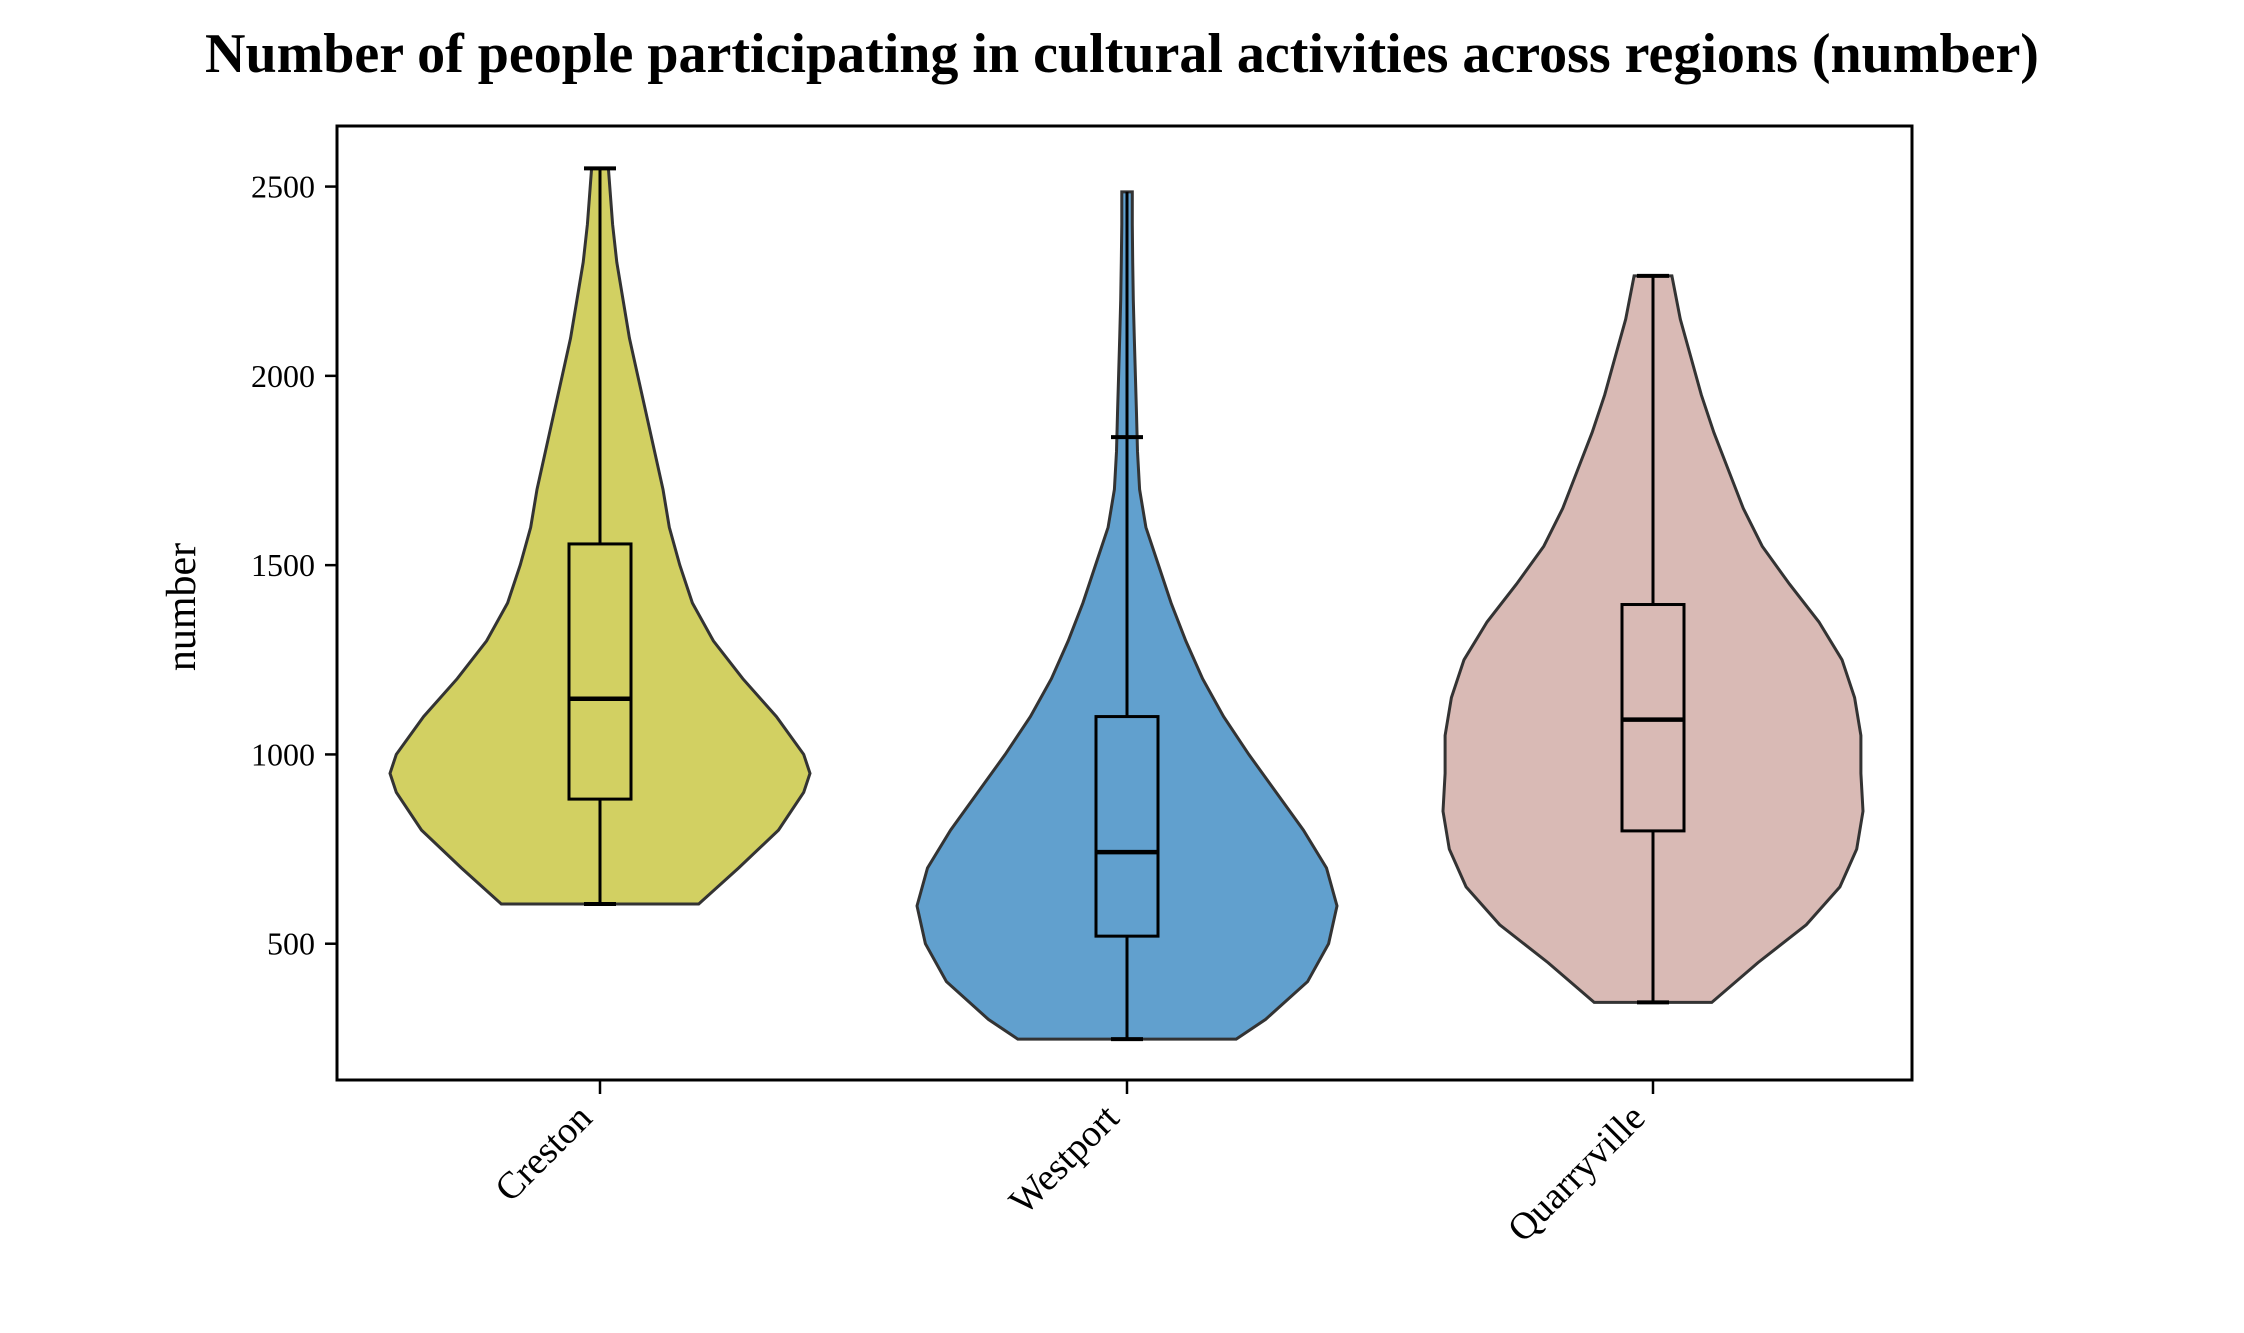 The height and width of the screenshot is (1333, 2244). I want to click on y-axis-label: number, so click(182, 607).